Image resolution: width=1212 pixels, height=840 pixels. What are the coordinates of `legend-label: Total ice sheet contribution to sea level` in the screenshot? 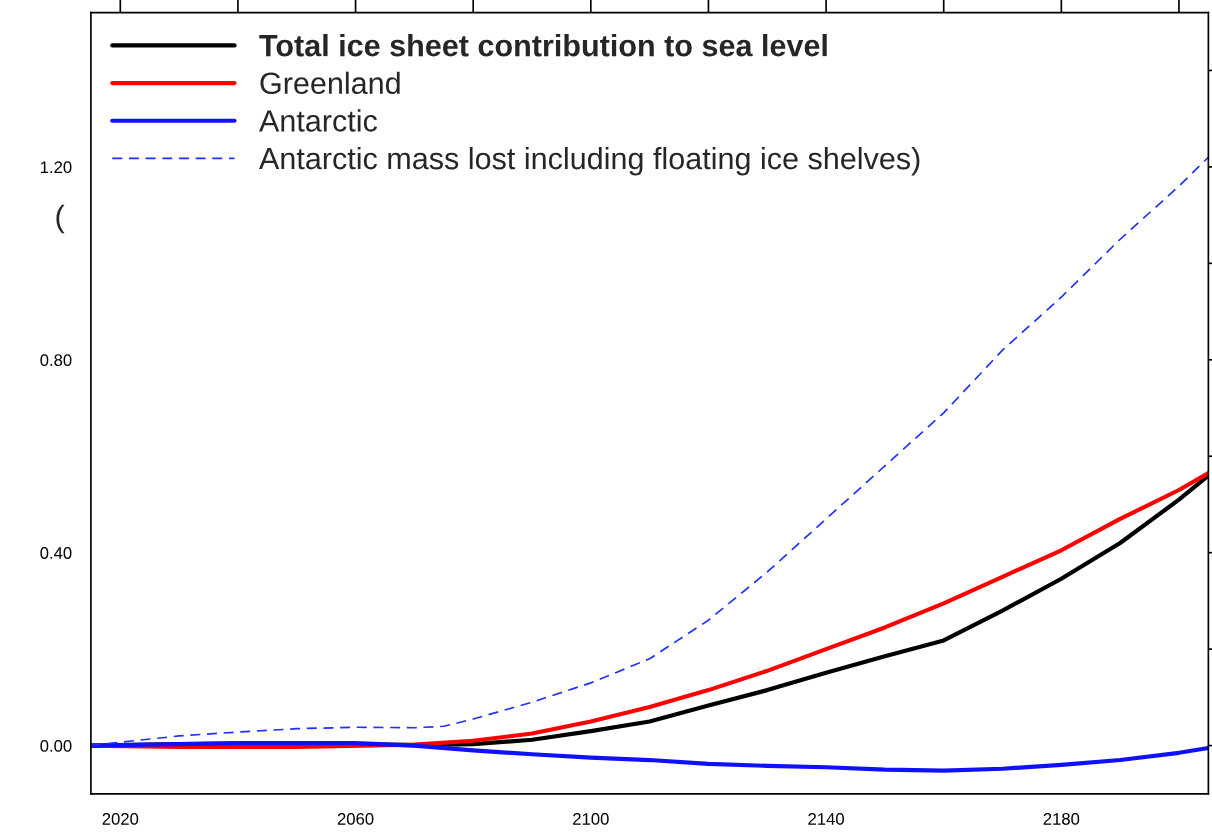 It's located at (543, 45).